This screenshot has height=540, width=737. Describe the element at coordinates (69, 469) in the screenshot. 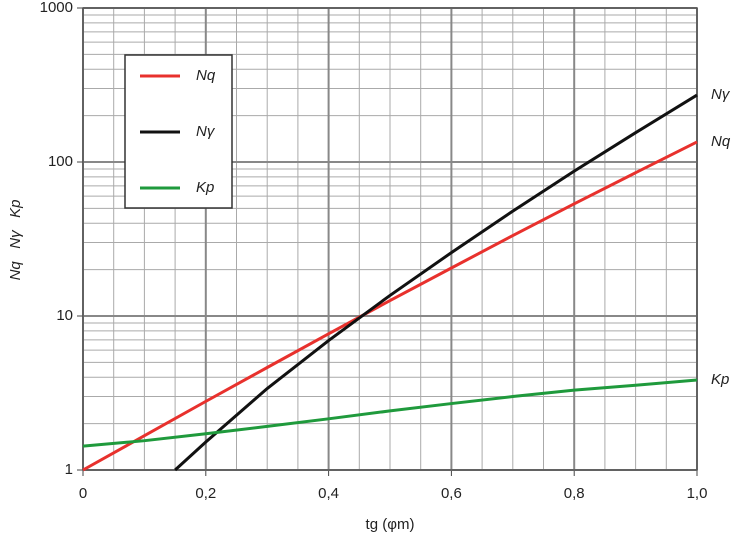

I see `y-tick-label: 1` at that location.